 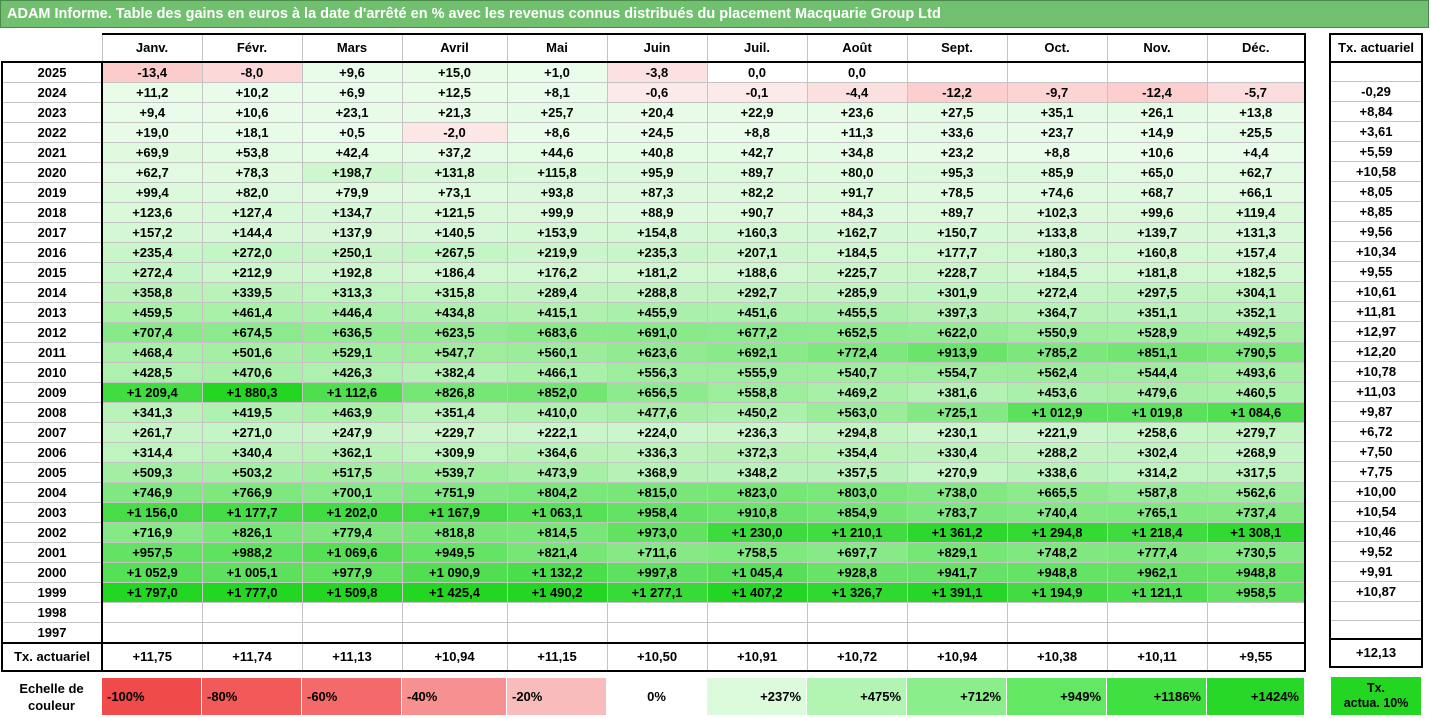 What do you see at coordinates (152, 392) in the screenshot?
I see `gain-cell: +1 209,4` at bounding box center [152, 392].